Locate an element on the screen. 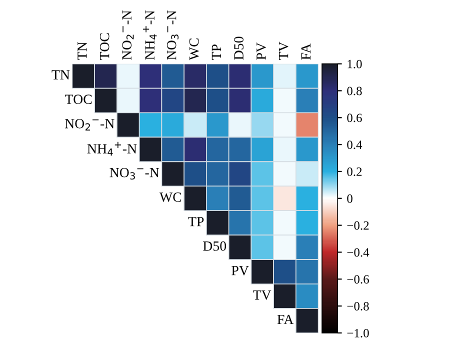 This screenshot has width=460, height=345. x-tick-label: TP is located at coordinates (216, 52).